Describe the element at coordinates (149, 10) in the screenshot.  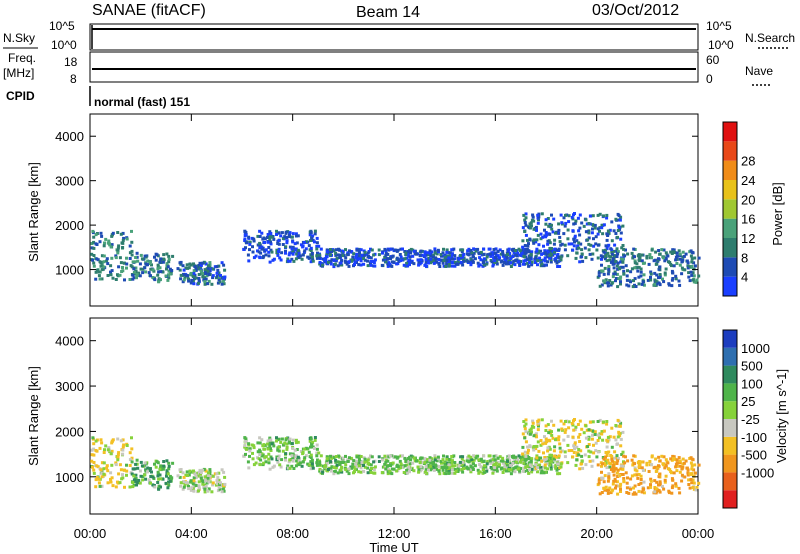
I see `station-title: SANAE (fitACF)` at that location.